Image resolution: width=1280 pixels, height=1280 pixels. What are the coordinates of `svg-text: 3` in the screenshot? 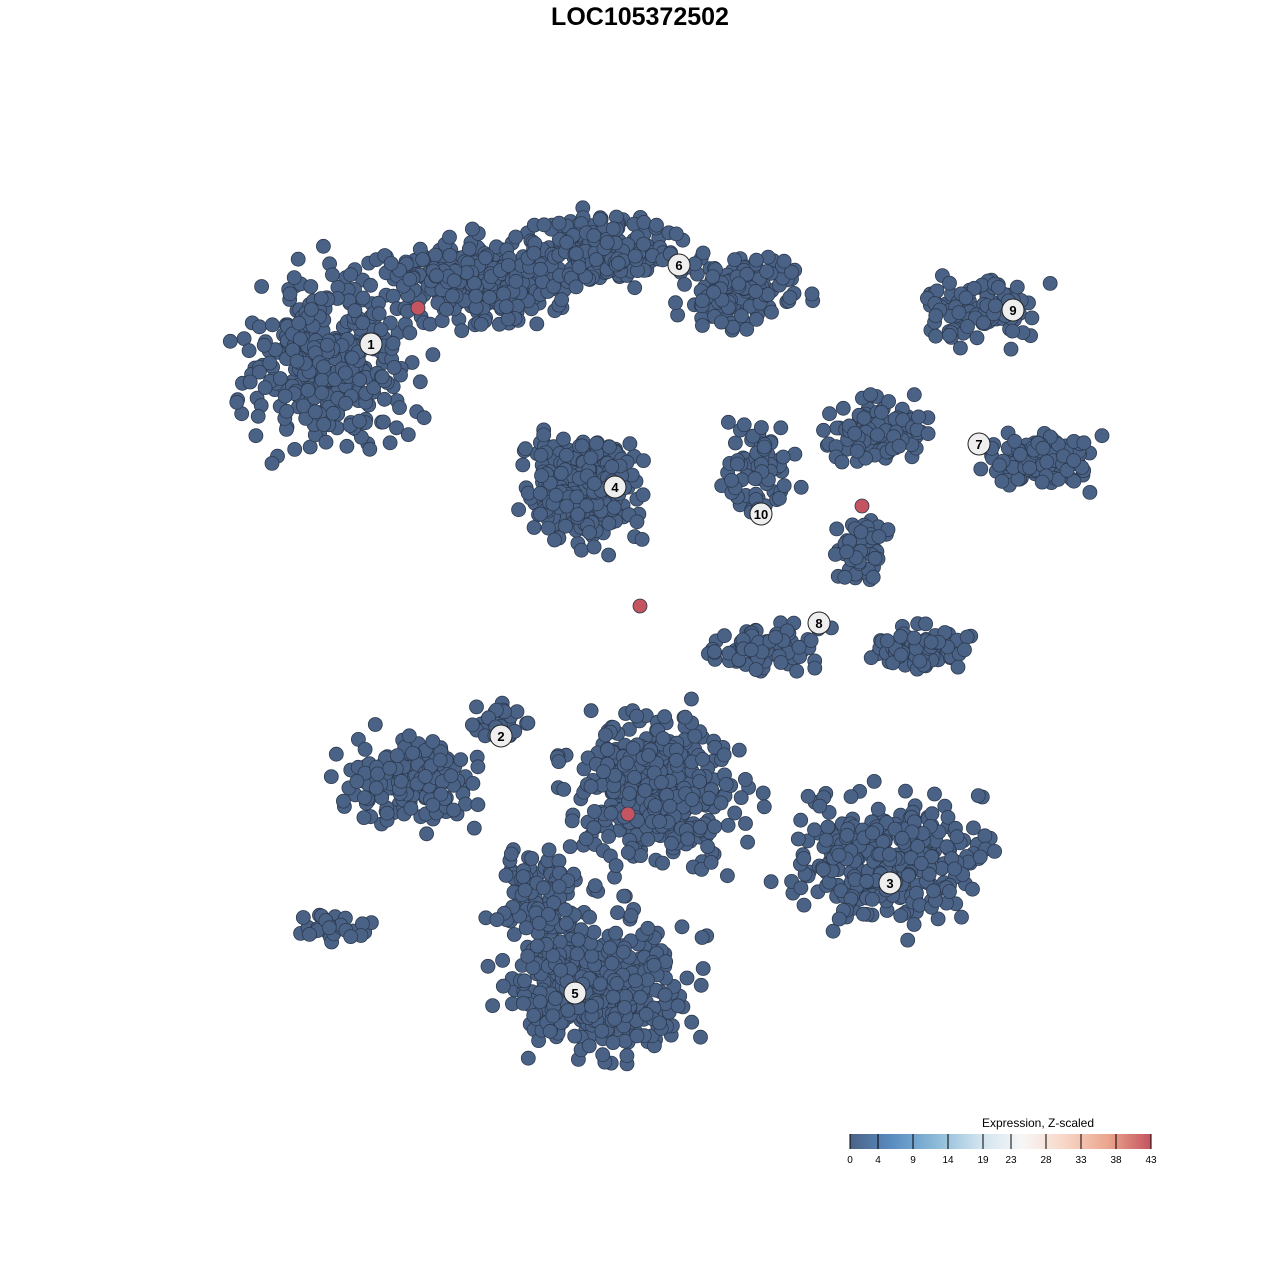 It's located at (889, 883).